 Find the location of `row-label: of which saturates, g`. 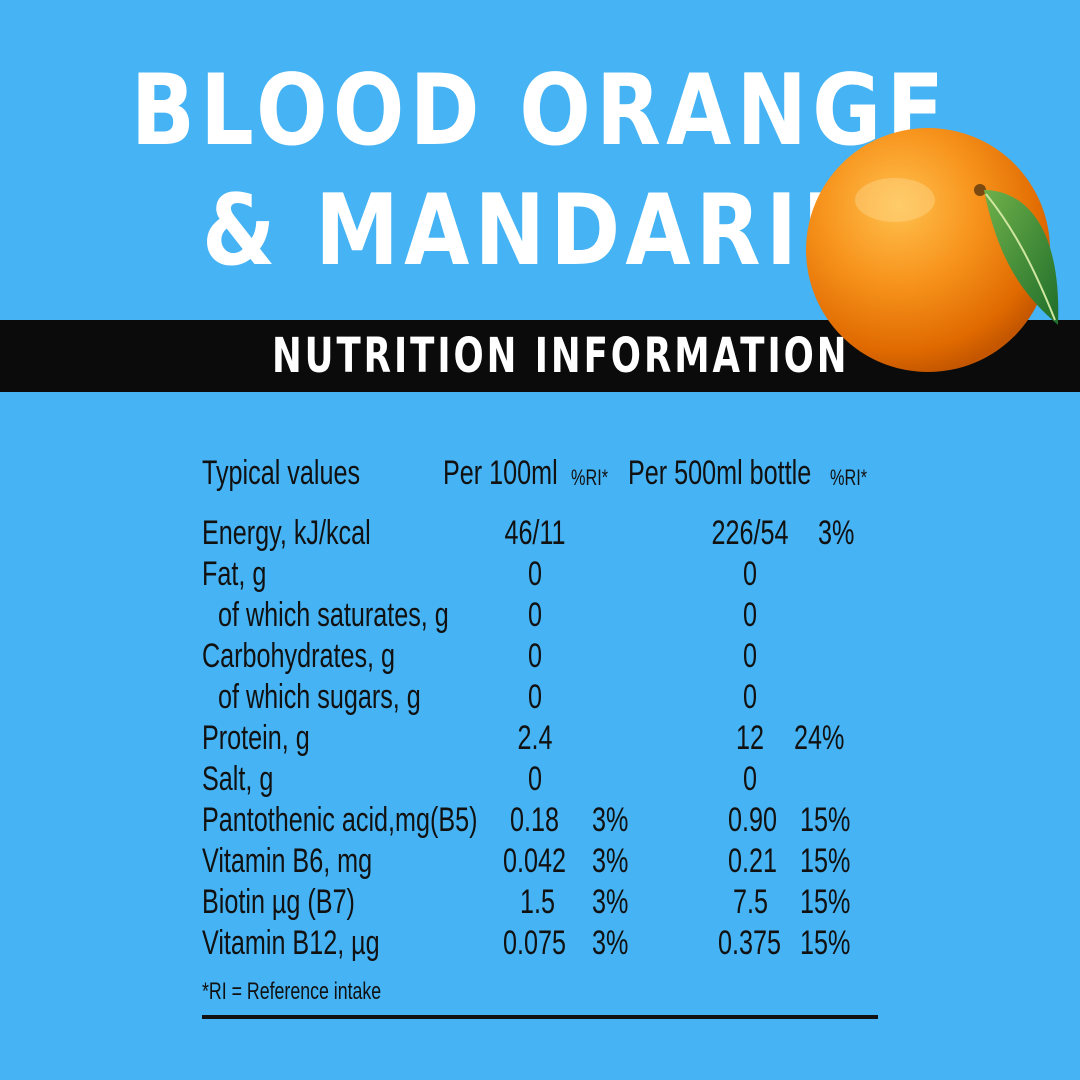

row-label: of which saturates, g is located at coordinates (333, 615).